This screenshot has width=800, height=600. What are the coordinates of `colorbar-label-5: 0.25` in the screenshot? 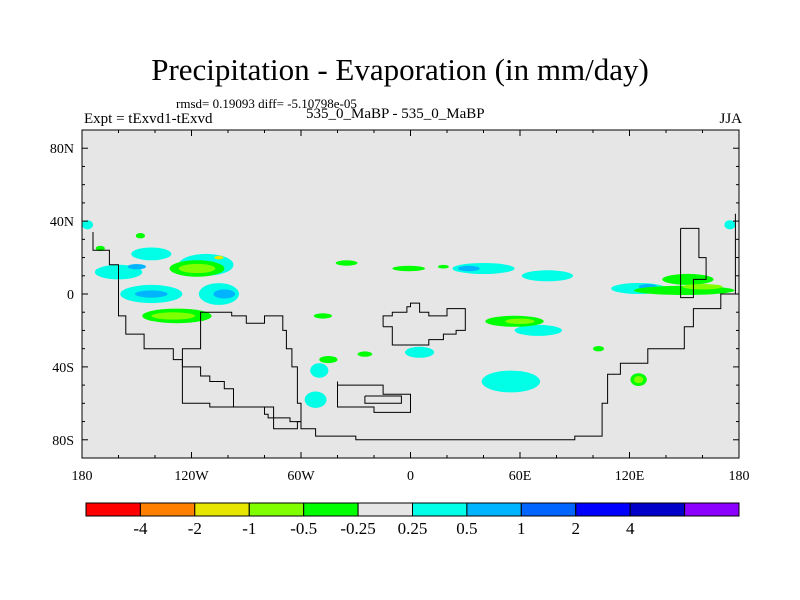 It's located at (413, 528).